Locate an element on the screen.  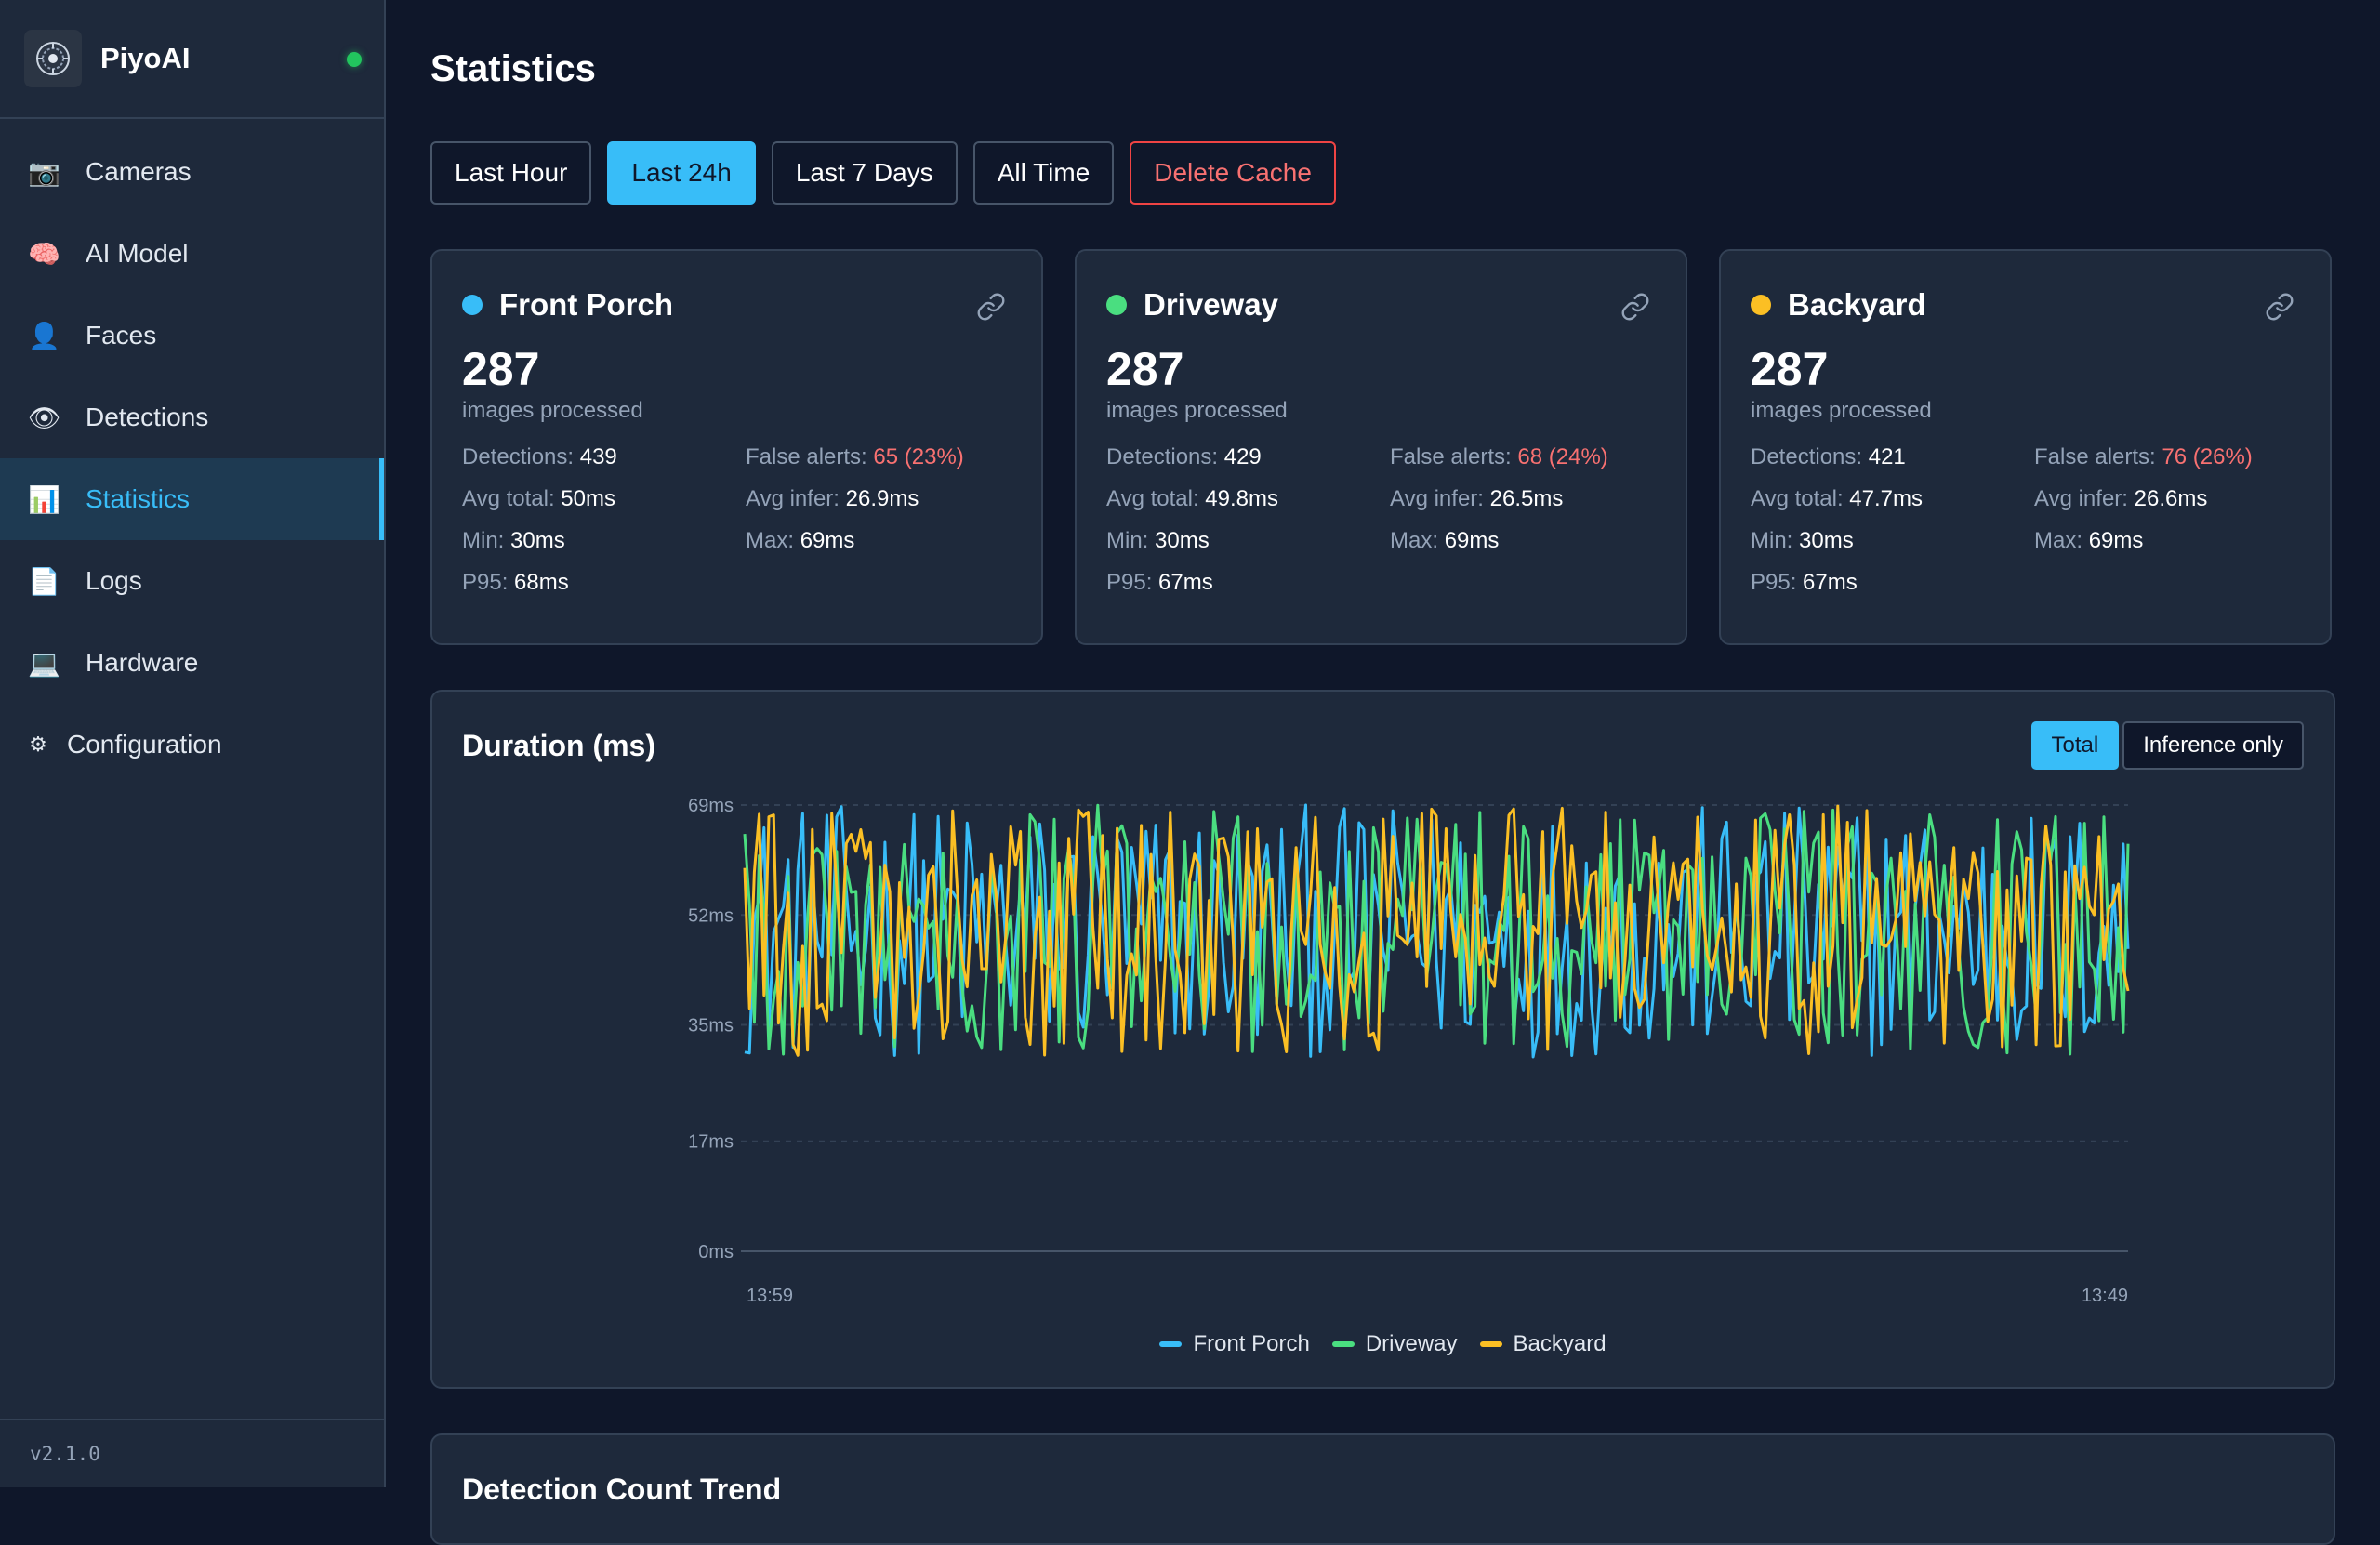
series-line-driveway is located at coordinates (1436, 929).